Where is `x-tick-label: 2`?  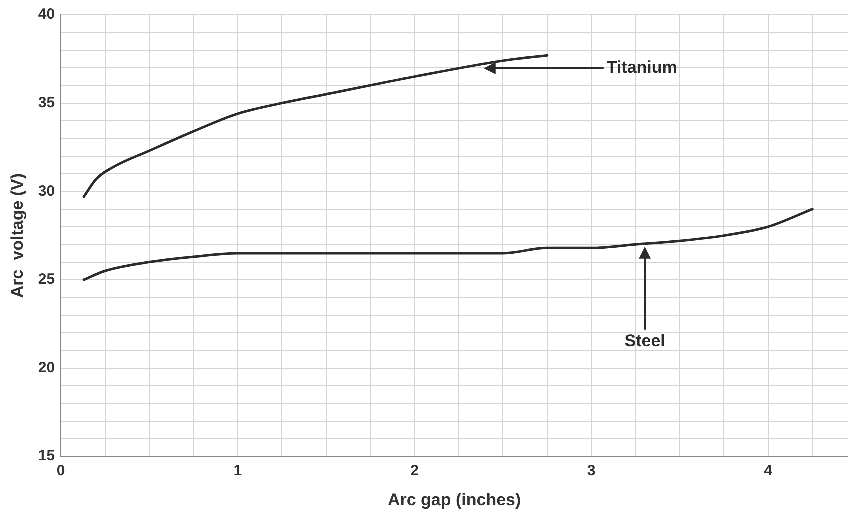 x-tick-label: 2 is located at coordinates (414, 471).